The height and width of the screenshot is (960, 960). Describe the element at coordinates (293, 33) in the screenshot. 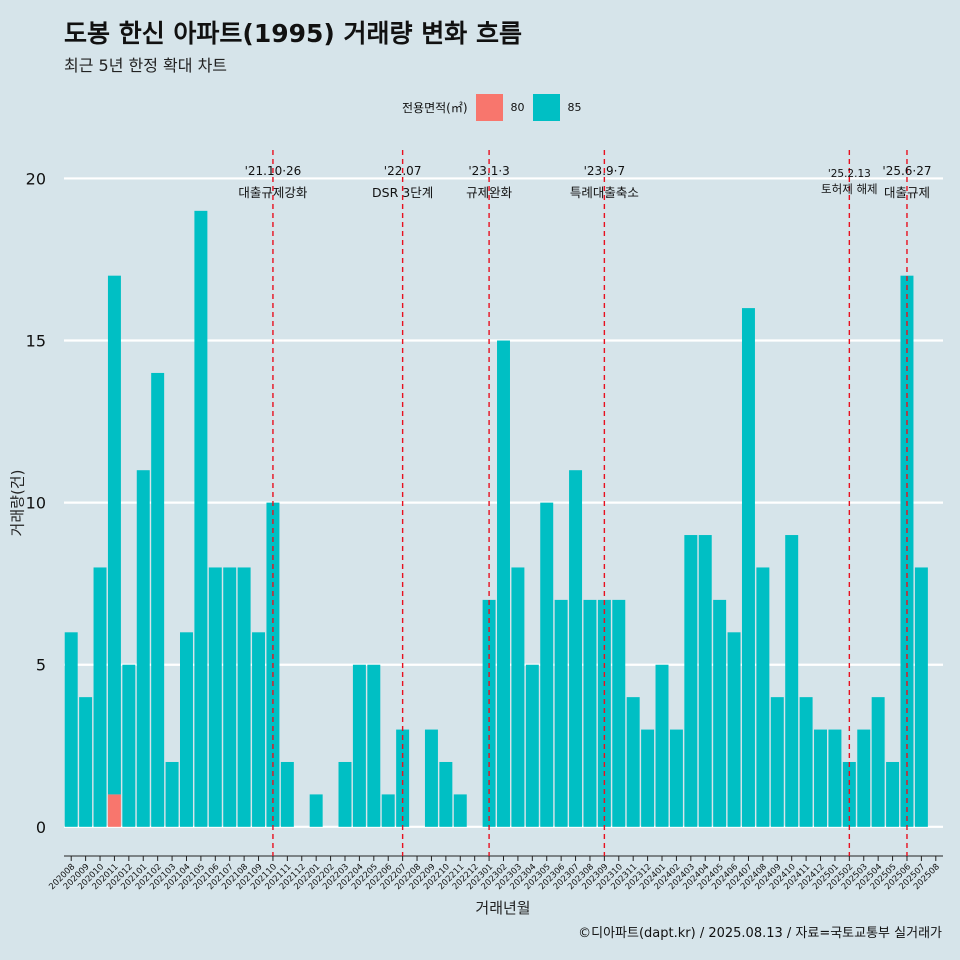

I see `chart-title: 도봉 한신 아파트(1995) 거래량 변화 흐름` at that location.